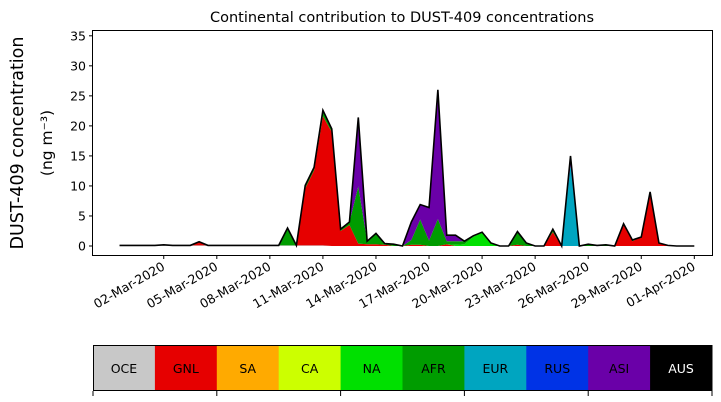 The image size is (721, 402). I want to click on legend-swatch-afr, so click(433, 368).